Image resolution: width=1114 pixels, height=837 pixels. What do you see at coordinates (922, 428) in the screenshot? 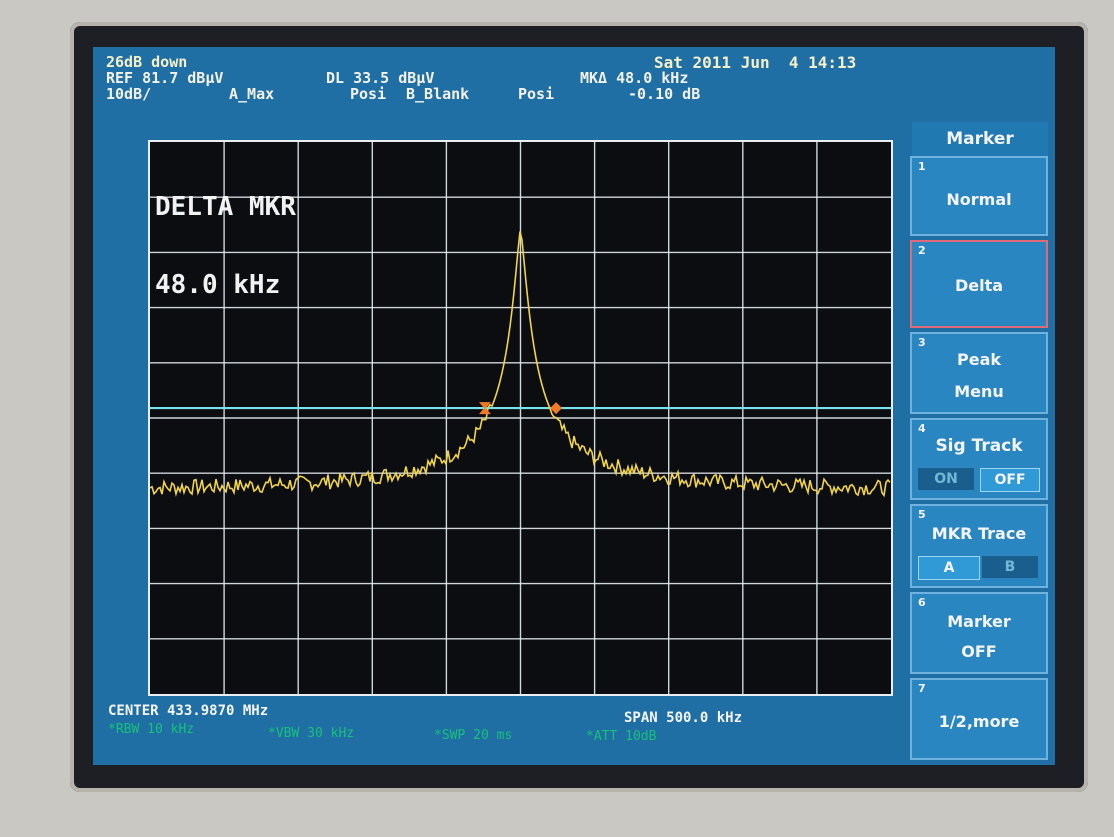
I see `softkey-number: 4` at bounding box center [922, 428].